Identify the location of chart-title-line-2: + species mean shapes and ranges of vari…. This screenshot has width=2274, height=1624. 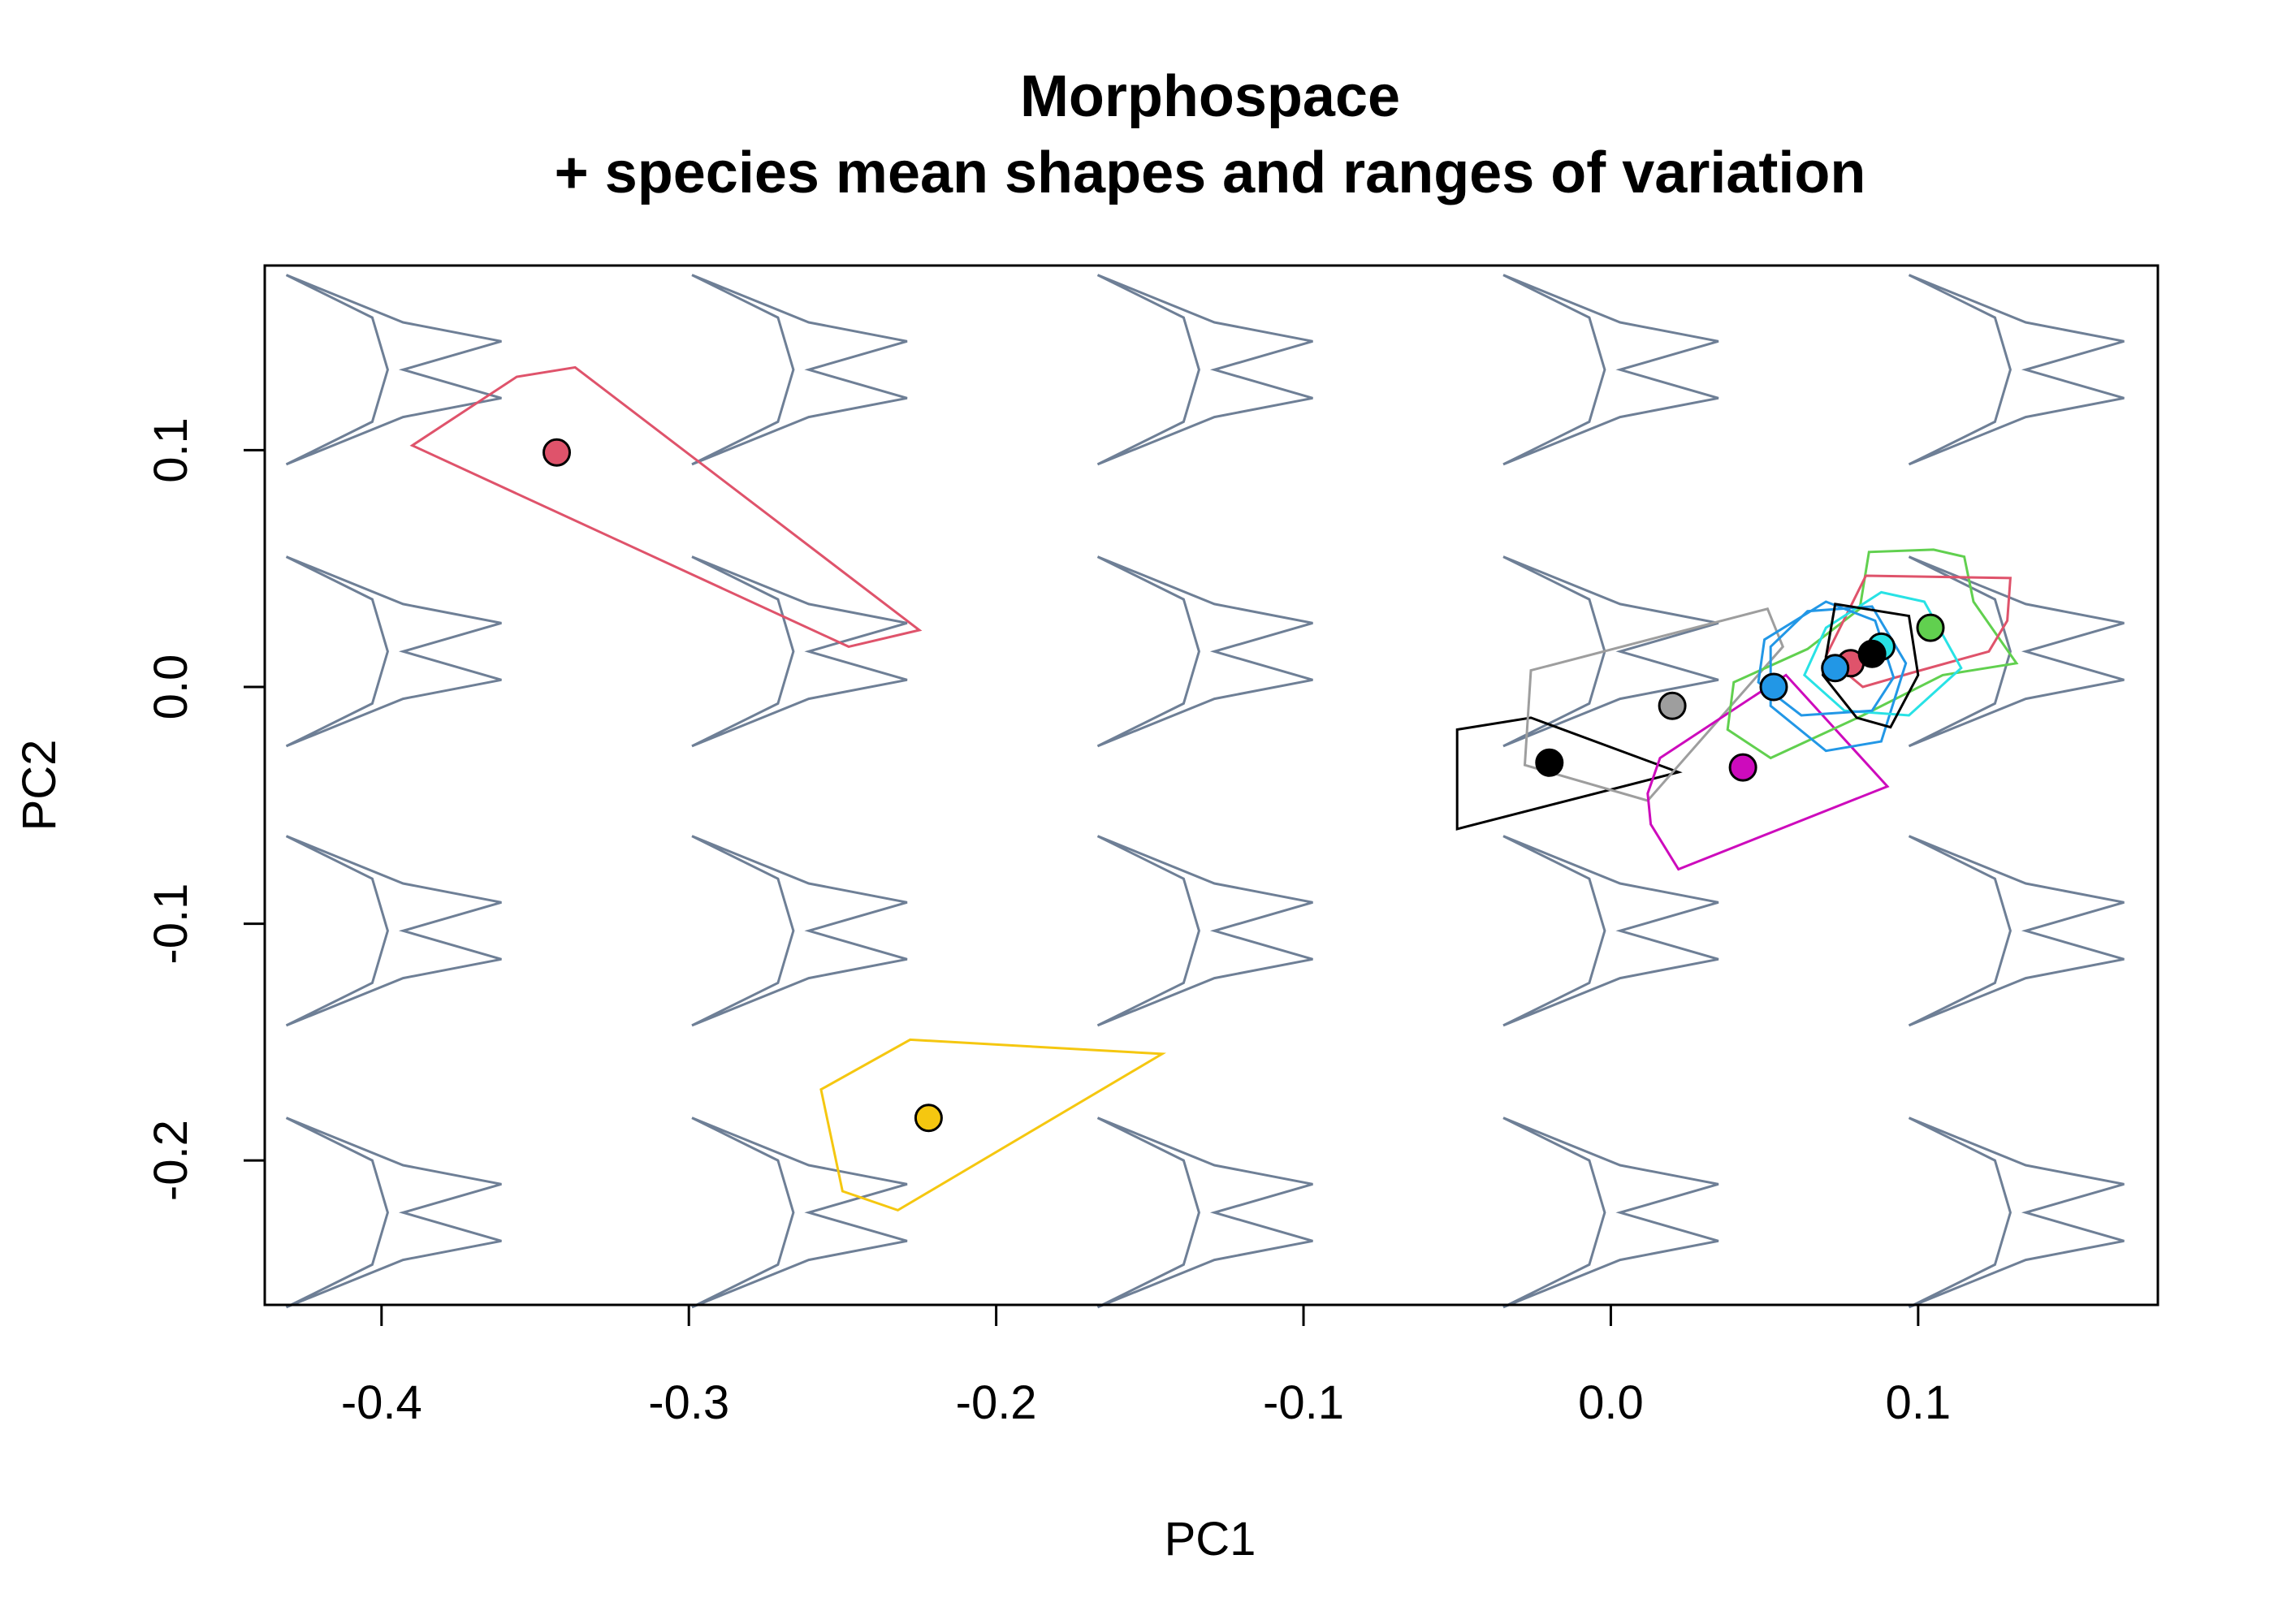
(1210, 172).